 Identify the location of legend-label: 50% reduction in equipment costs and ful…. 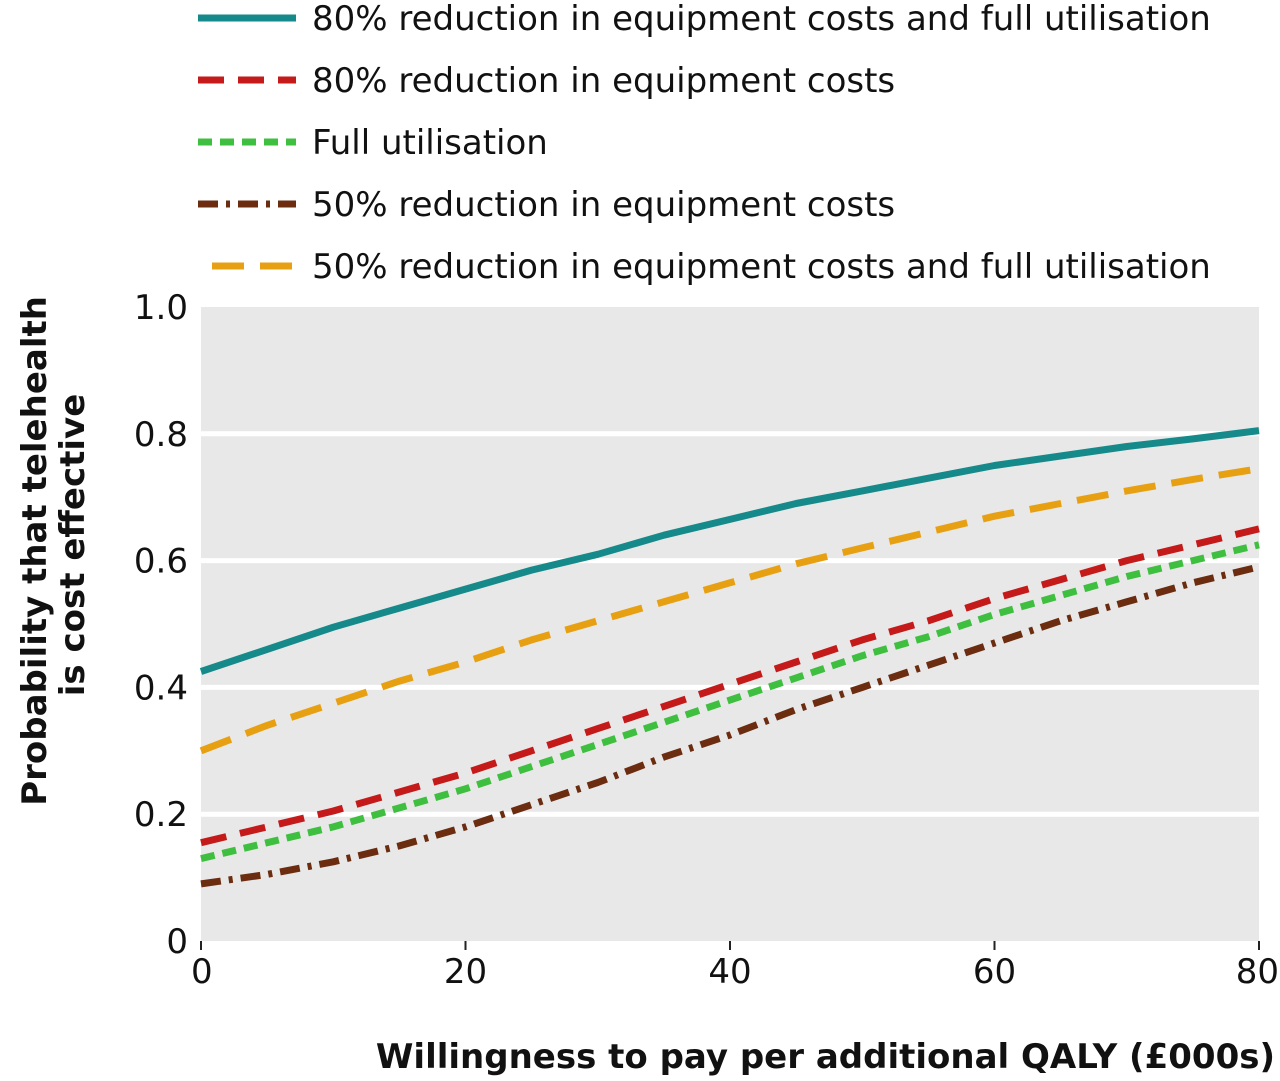
(761, 267).